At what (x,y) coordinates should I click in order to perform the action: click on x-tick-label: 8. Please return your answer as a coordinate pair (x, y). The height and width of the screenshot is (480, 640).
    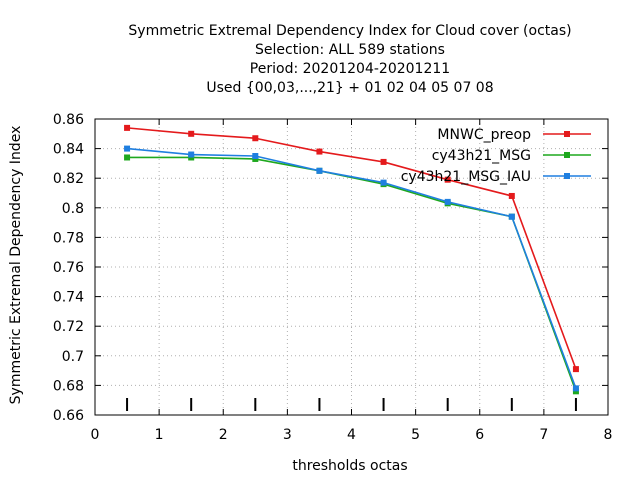
    Looking at the image, I should click on (608, 435).